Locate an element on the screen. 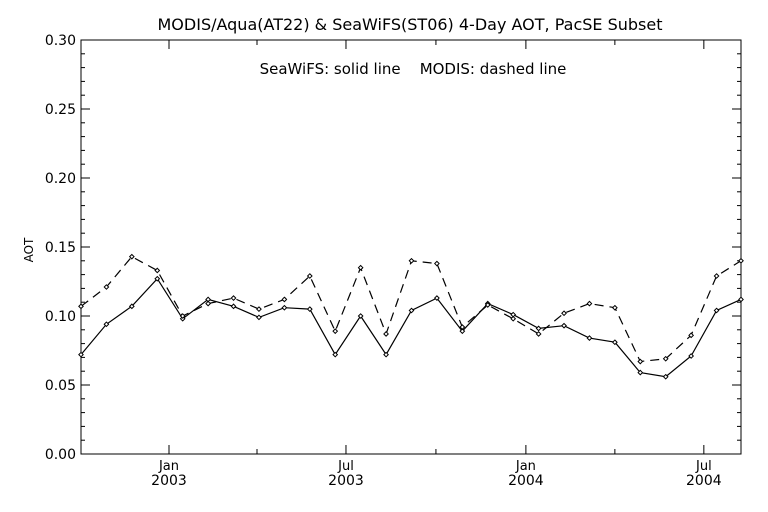  legend-annotation: SeaWiFS: solid line MODIS: dashed line is located at coordinates (413, 69).